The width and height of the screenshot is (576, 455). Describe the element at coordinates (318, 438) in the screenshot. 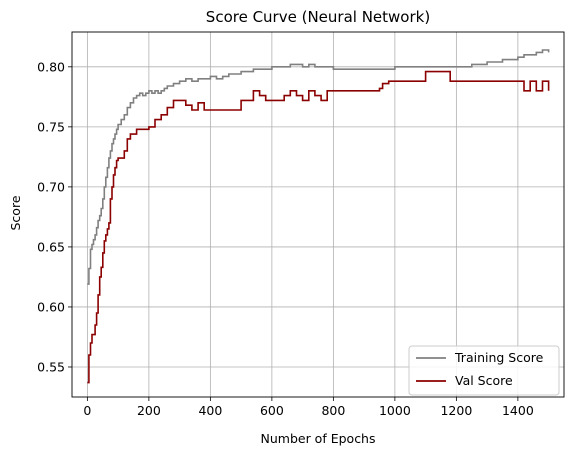

I see `x-axis-label: Number of Epochs` at that location.